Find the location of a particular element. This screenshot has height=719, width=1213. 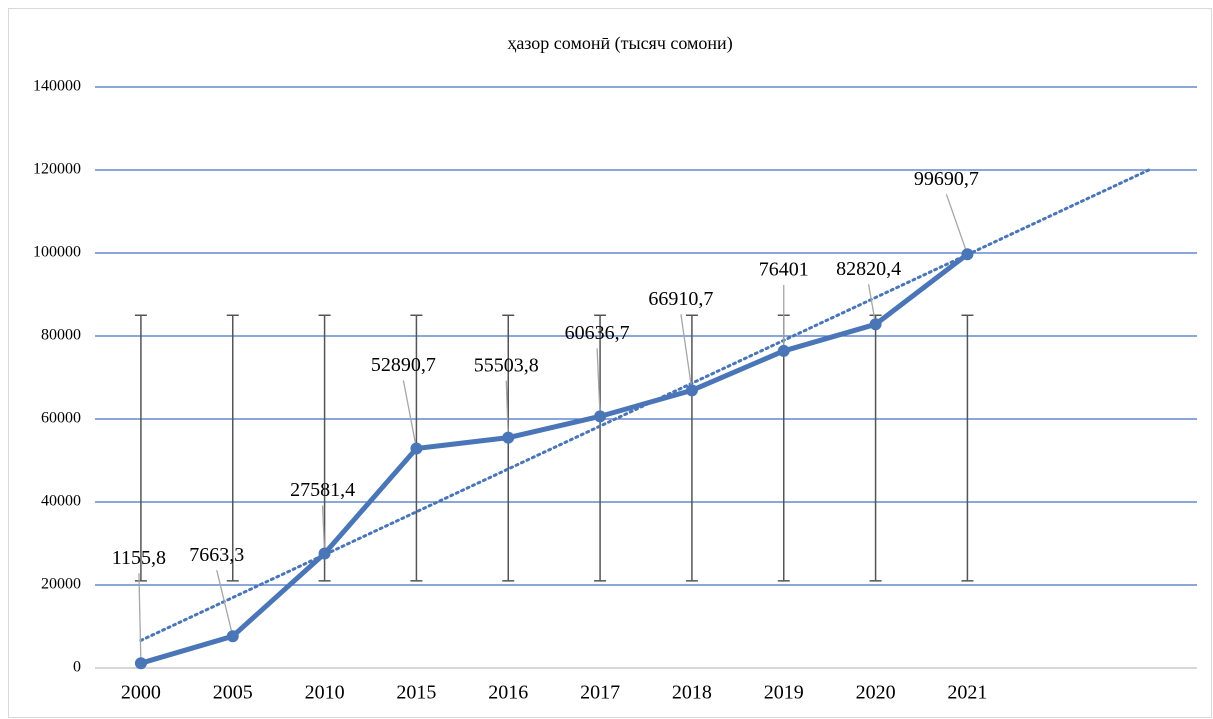

data-label: 82820,4 is located at coordinates (868, 269).